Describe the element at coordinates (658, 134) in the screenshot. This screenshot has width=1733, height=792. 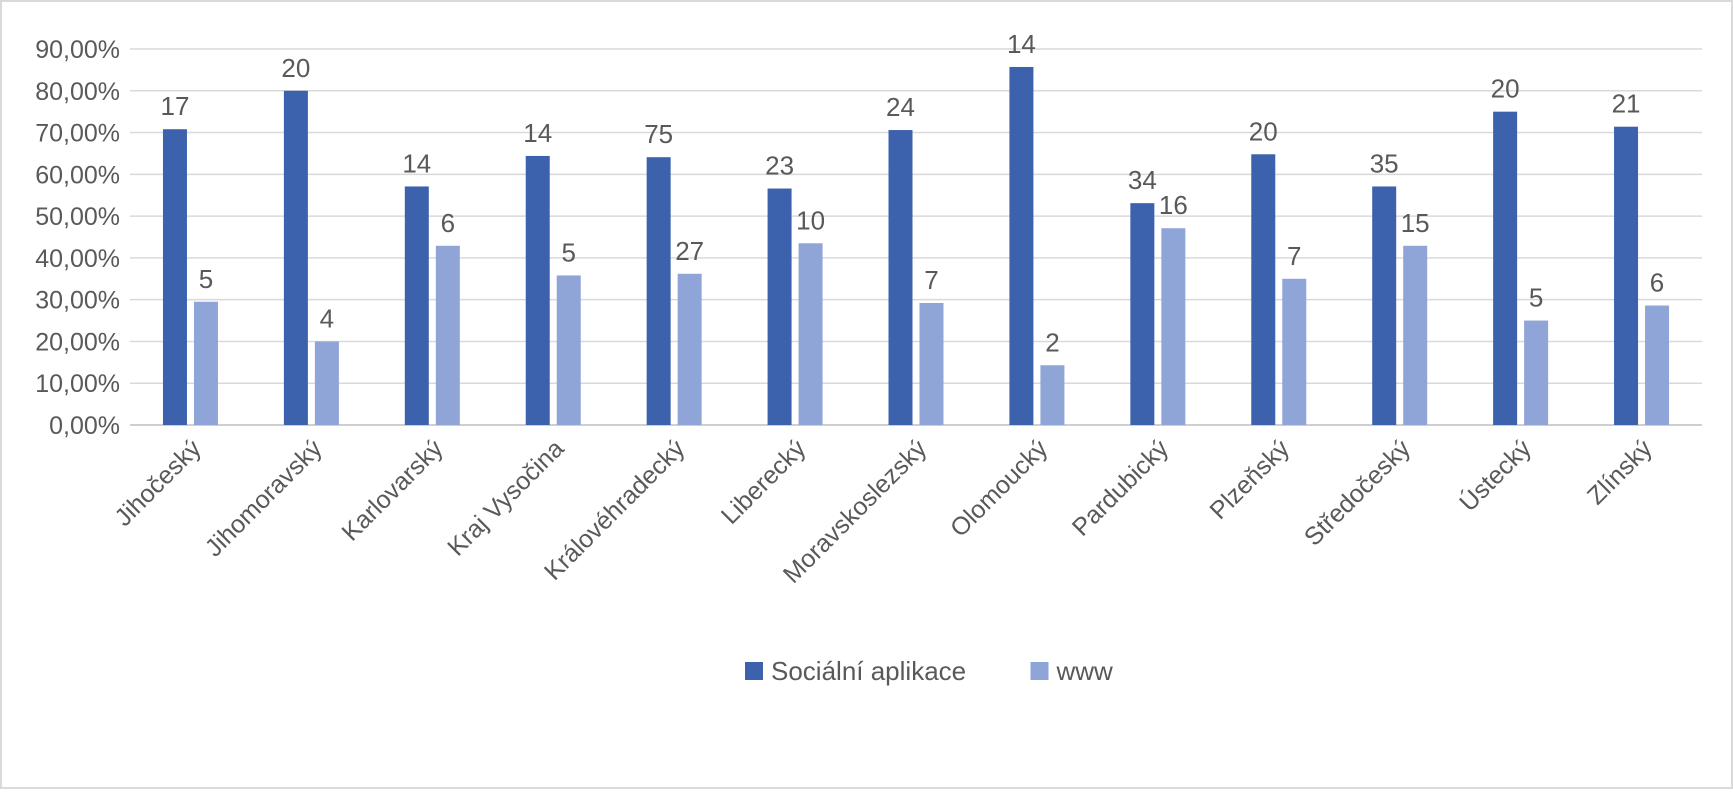
I see `data-label: 75` at that location.